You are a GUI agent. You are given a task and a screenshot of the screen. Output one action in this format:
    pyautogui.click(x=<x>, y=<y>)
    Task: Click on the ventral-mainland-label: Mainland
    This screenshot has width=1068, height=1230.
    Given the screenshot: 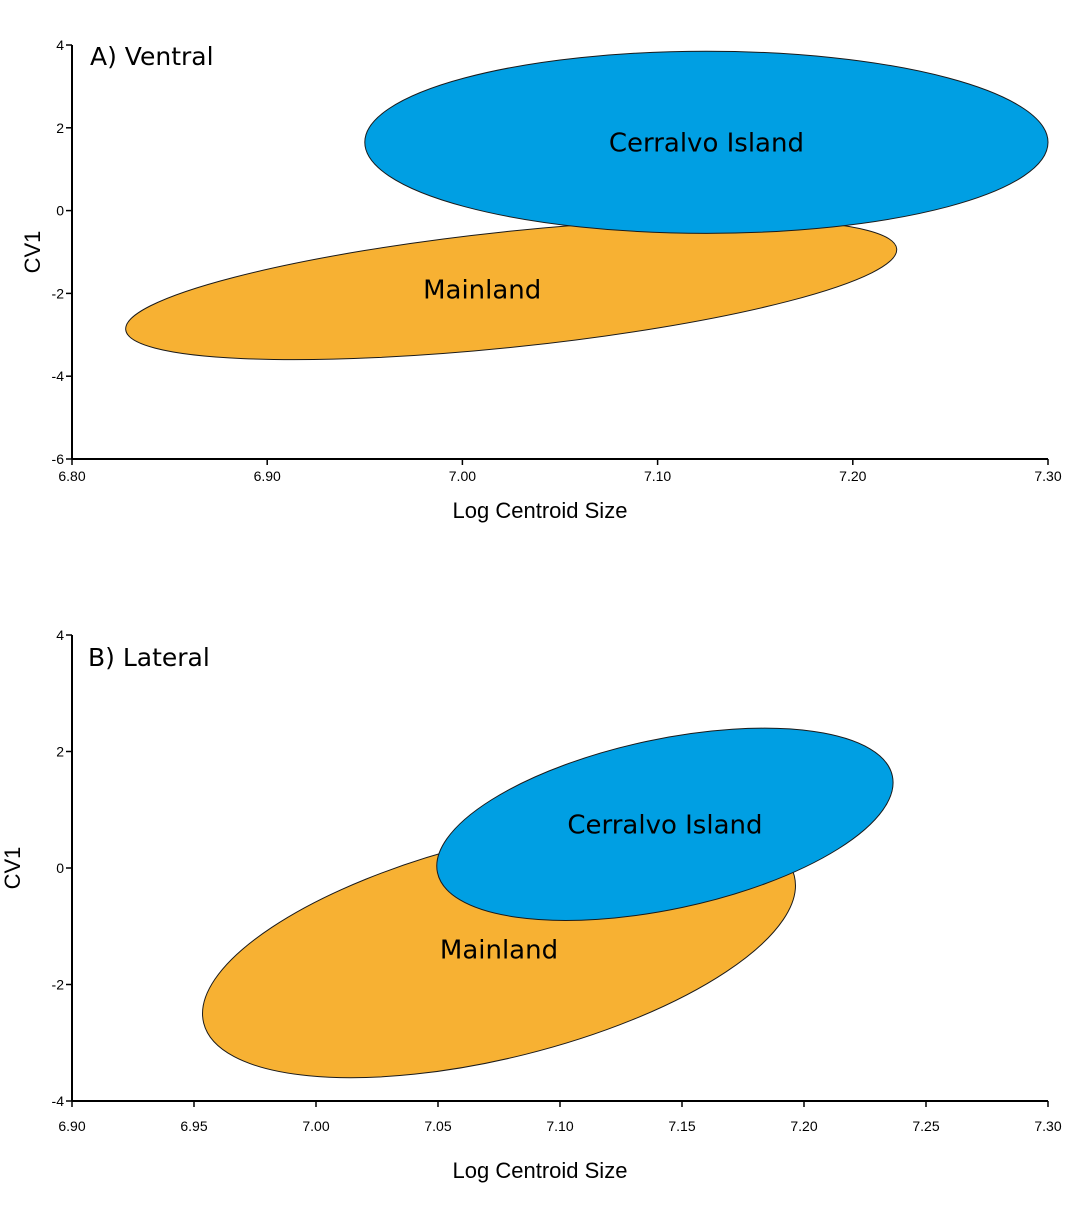 What is the action you would take?
    pyautogui.click(x=482, y=290)
    